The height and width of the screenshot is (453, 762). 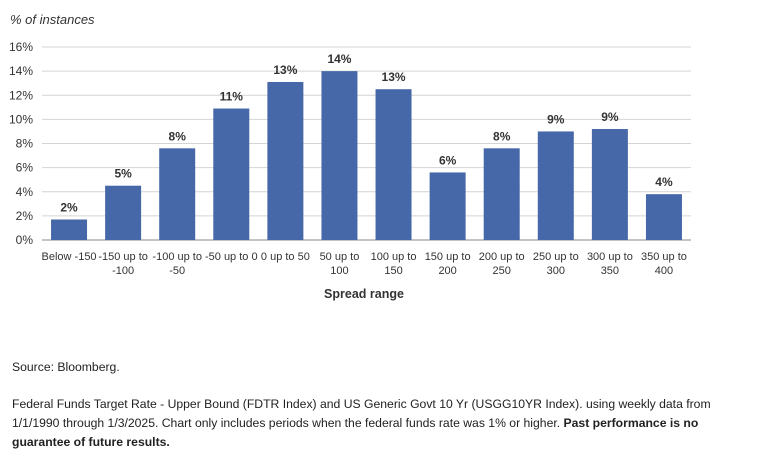 I want to click on x-tick-label: -50 up to 0, so click(x=231, y=257).